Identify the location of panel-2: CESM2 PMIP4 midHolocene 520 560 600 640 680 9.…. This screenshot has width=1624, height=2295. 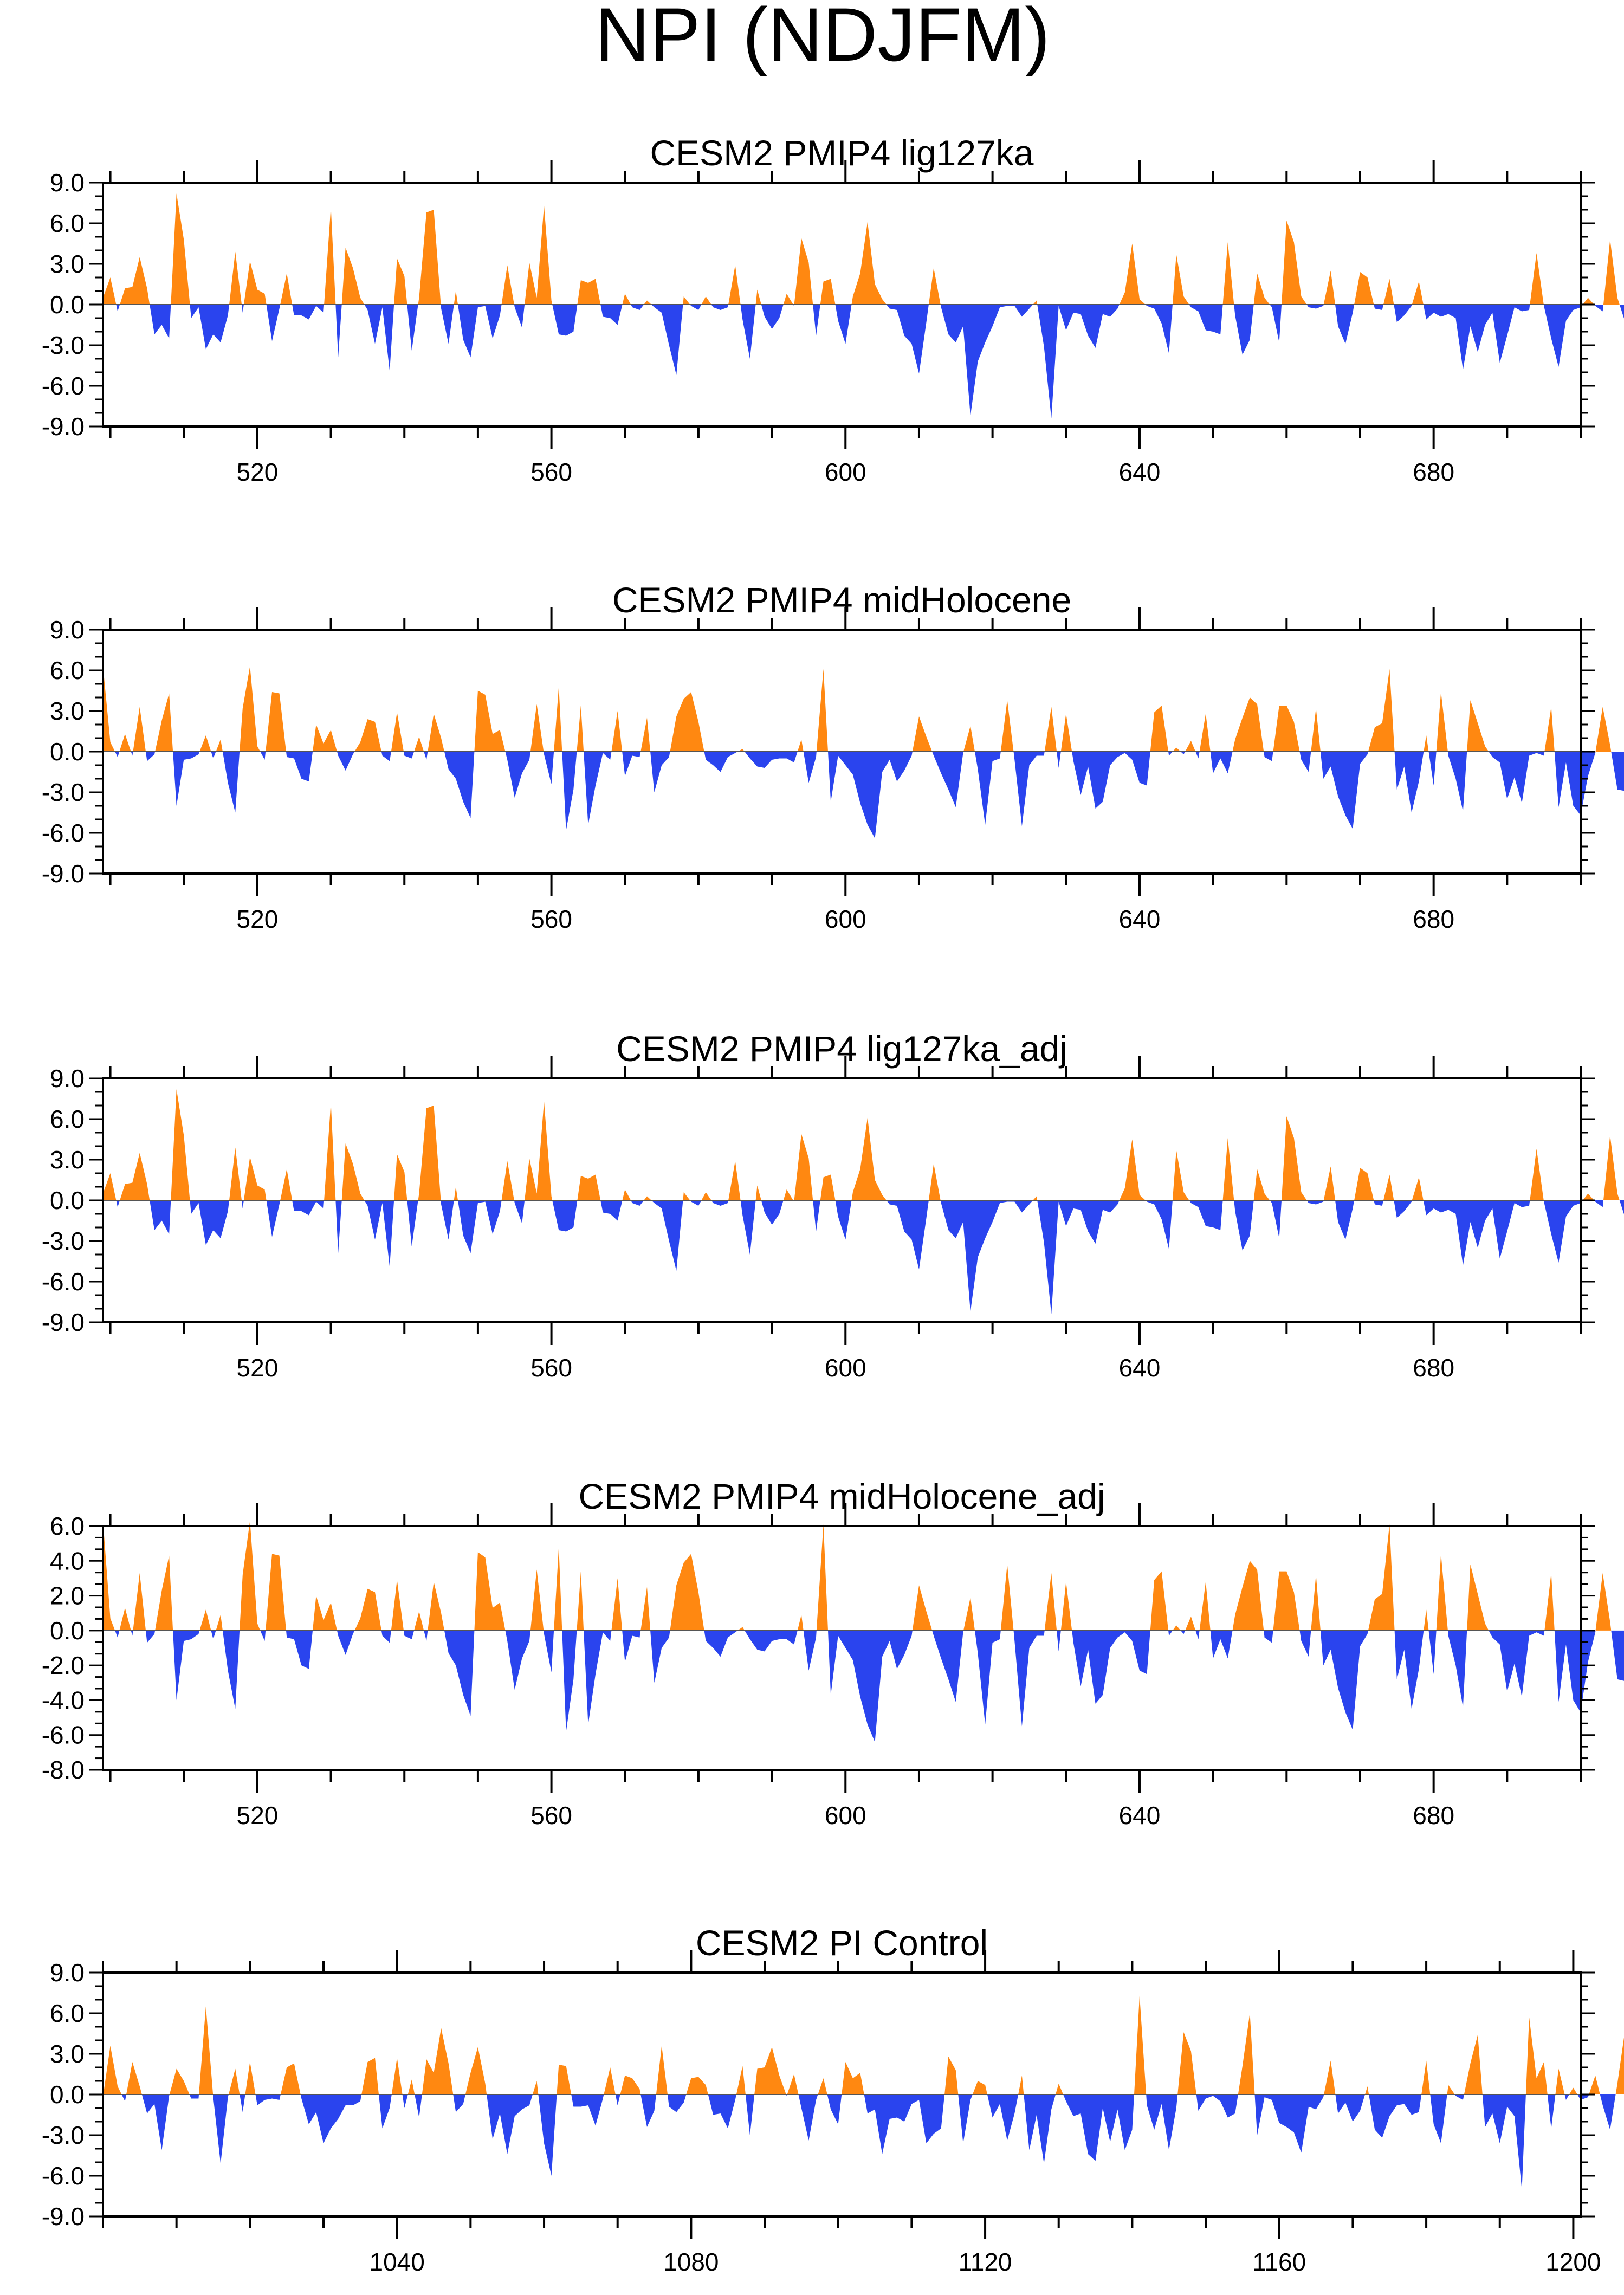
(833, 756).